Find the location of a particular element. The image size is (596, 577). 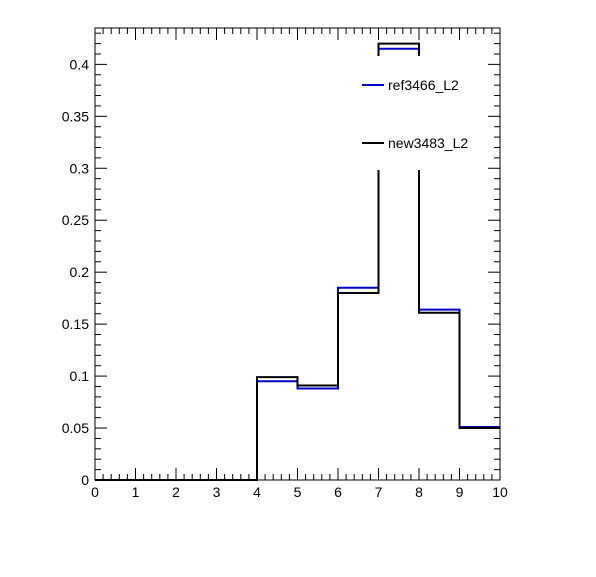

legend: ref3466_L2 new3483_L2 is located at coordinates (412, 113).